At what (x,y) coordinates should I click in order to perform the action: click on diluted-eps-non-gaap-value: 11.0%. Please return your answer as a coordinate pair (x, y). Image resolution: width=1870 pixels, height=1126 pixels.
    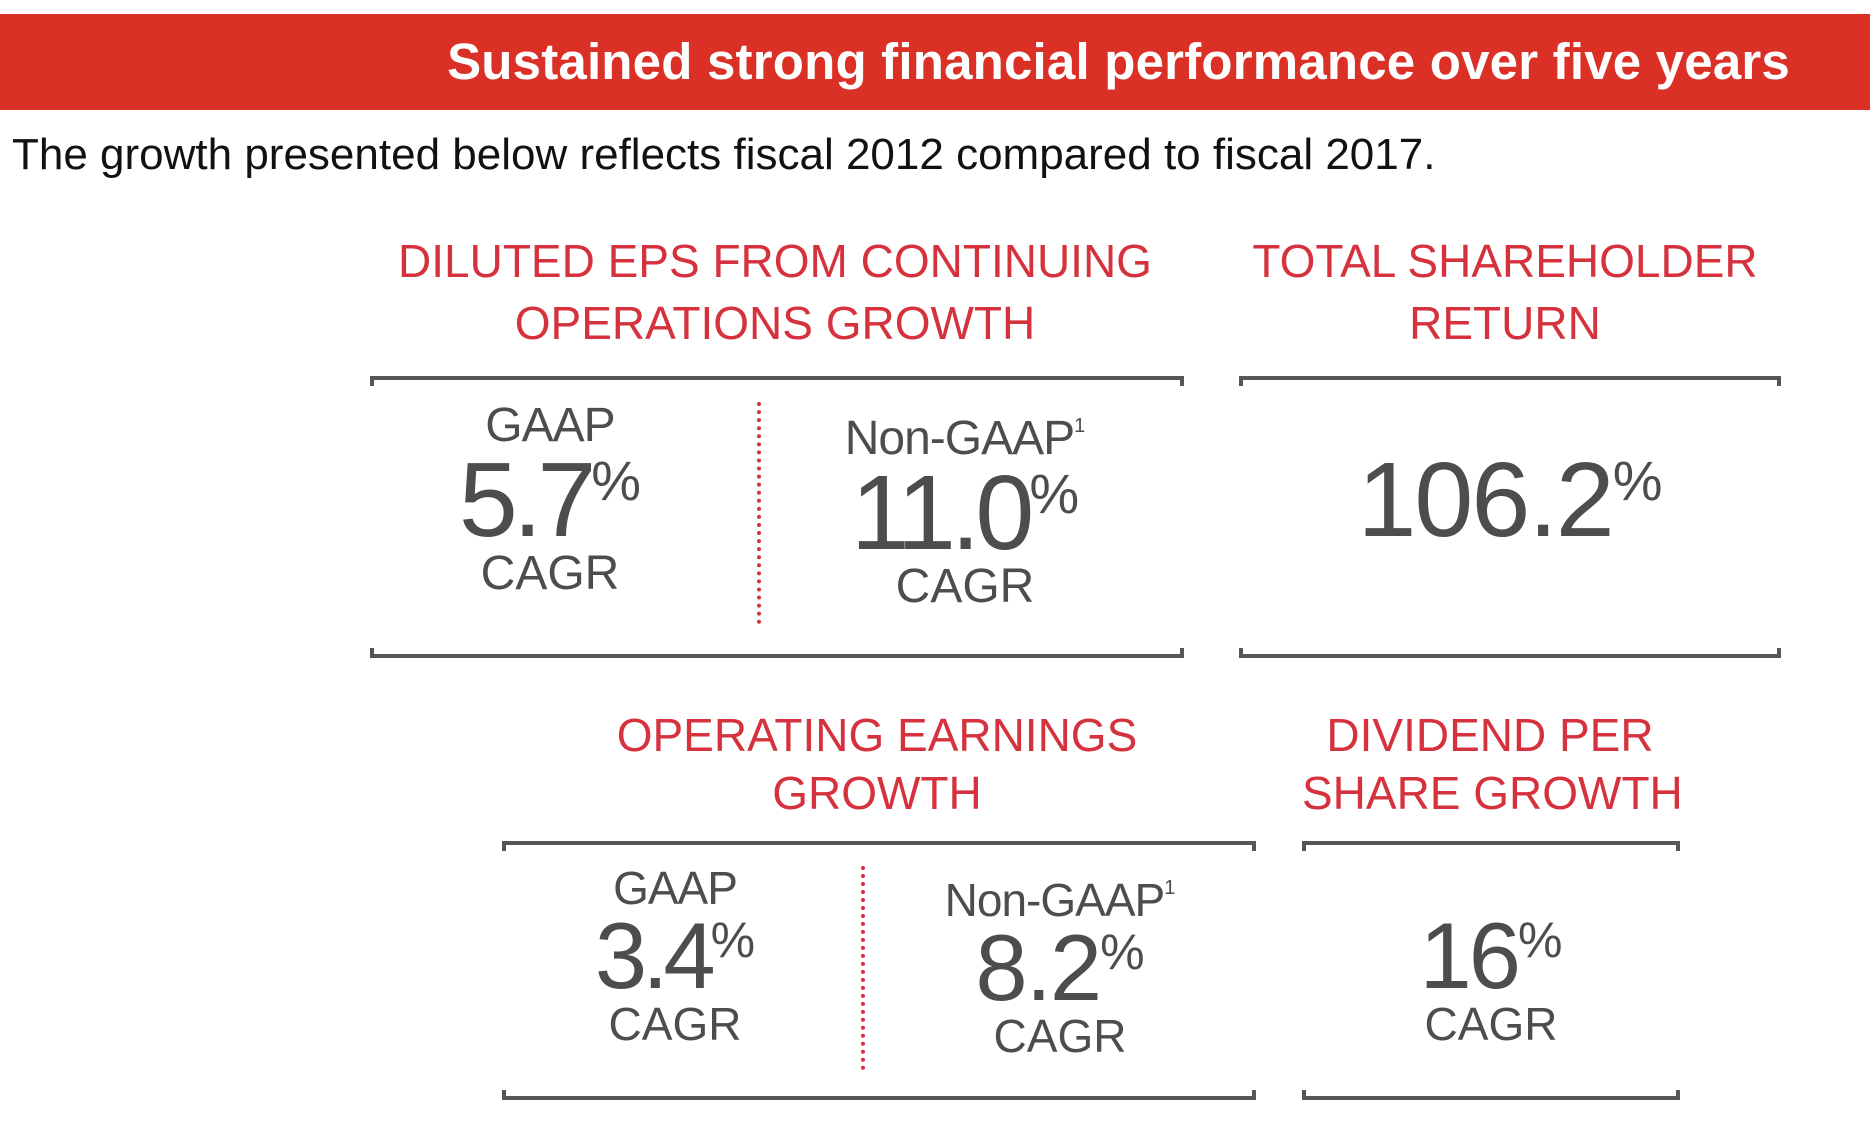
    Looking at the image, I should click on (965, 513).